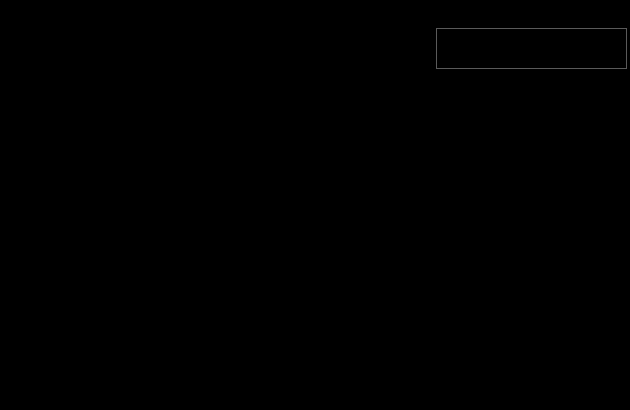 The image size is (630, 410). Describe the element at coordinates (531, 48) in the screenshot. I see `legend` at that location.